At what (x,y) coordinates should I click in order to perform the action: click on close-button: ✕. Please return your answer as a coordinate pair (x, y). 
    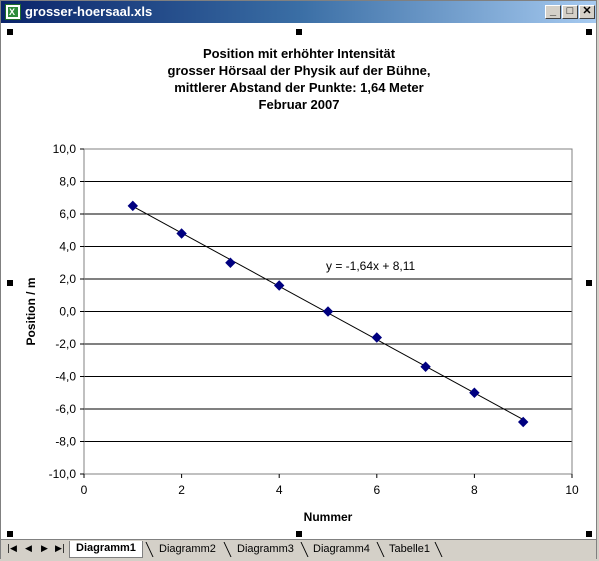
    Looking at the image, I should click on (587, 12).